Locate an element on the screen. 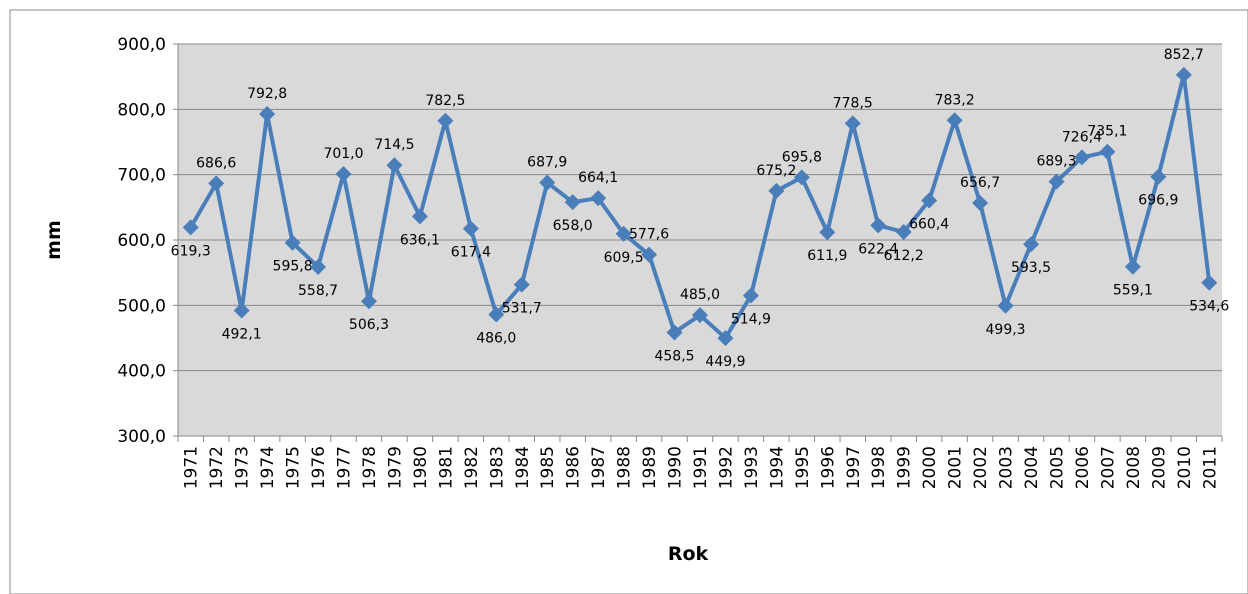 This screenshot has width=1248, height=594. x-tick-label: 1984 is located at coordinates (523, 467).